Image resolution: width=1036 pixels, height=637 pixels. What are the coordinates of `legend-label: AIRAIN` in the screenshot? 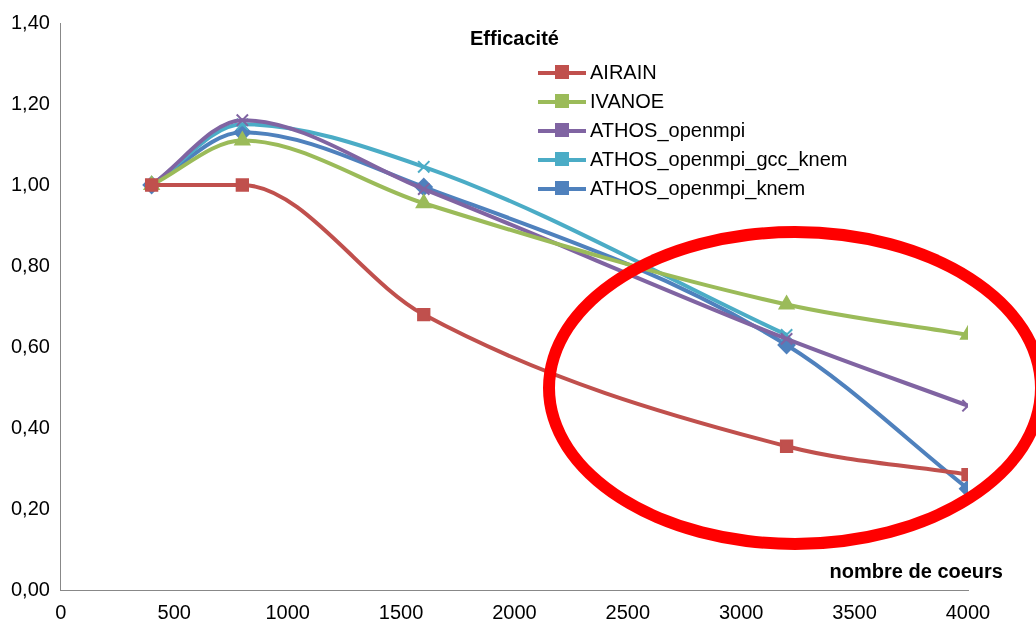 It's located at (623, 72).